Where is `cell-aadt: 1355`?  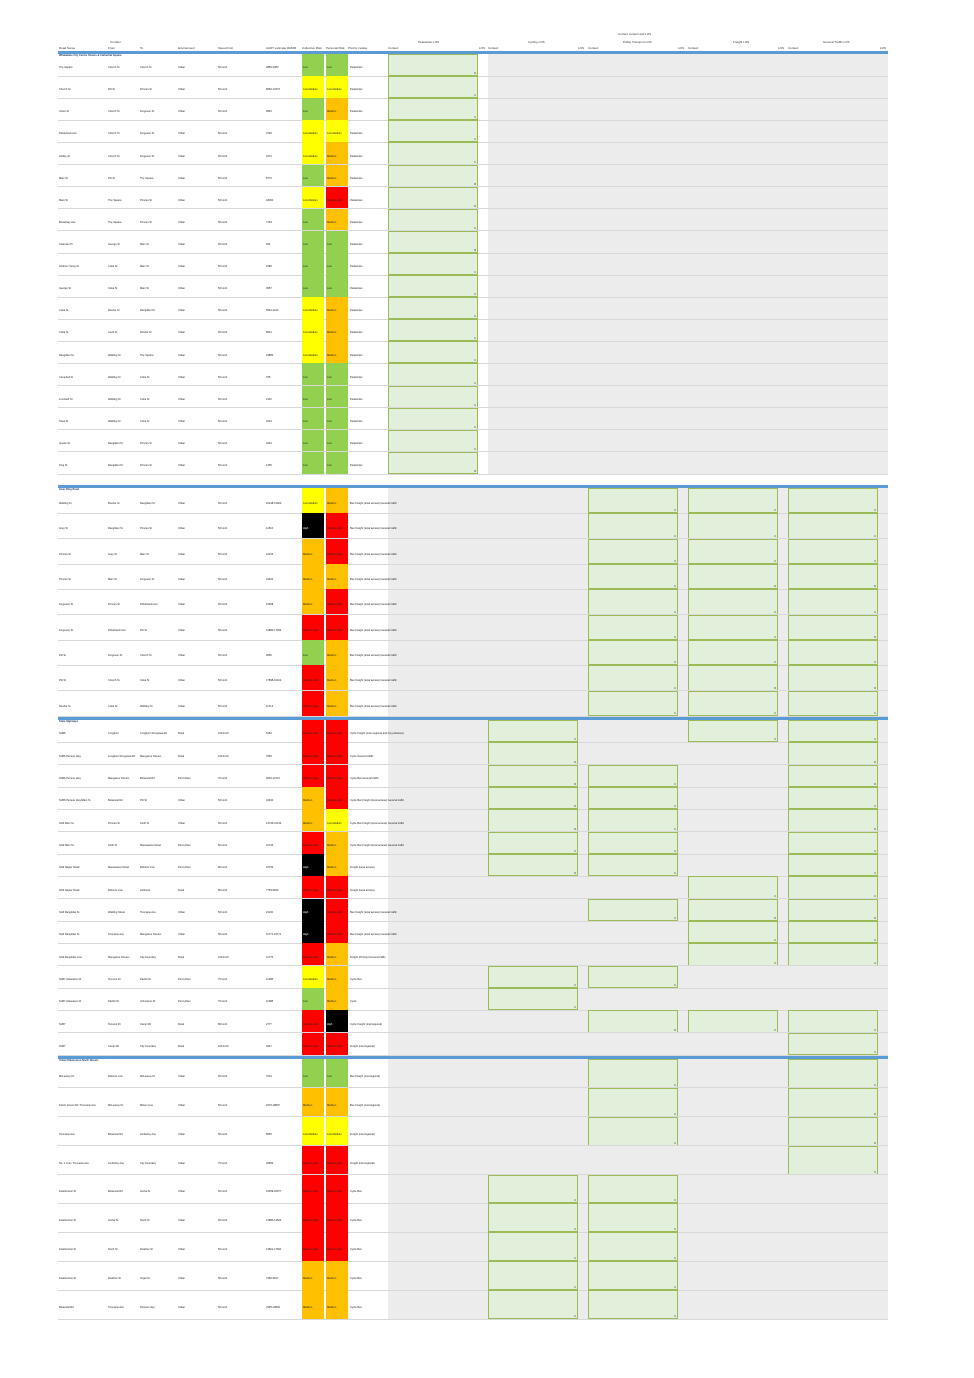 cell-aadt: 1355 is located at coordinates (269, 466).